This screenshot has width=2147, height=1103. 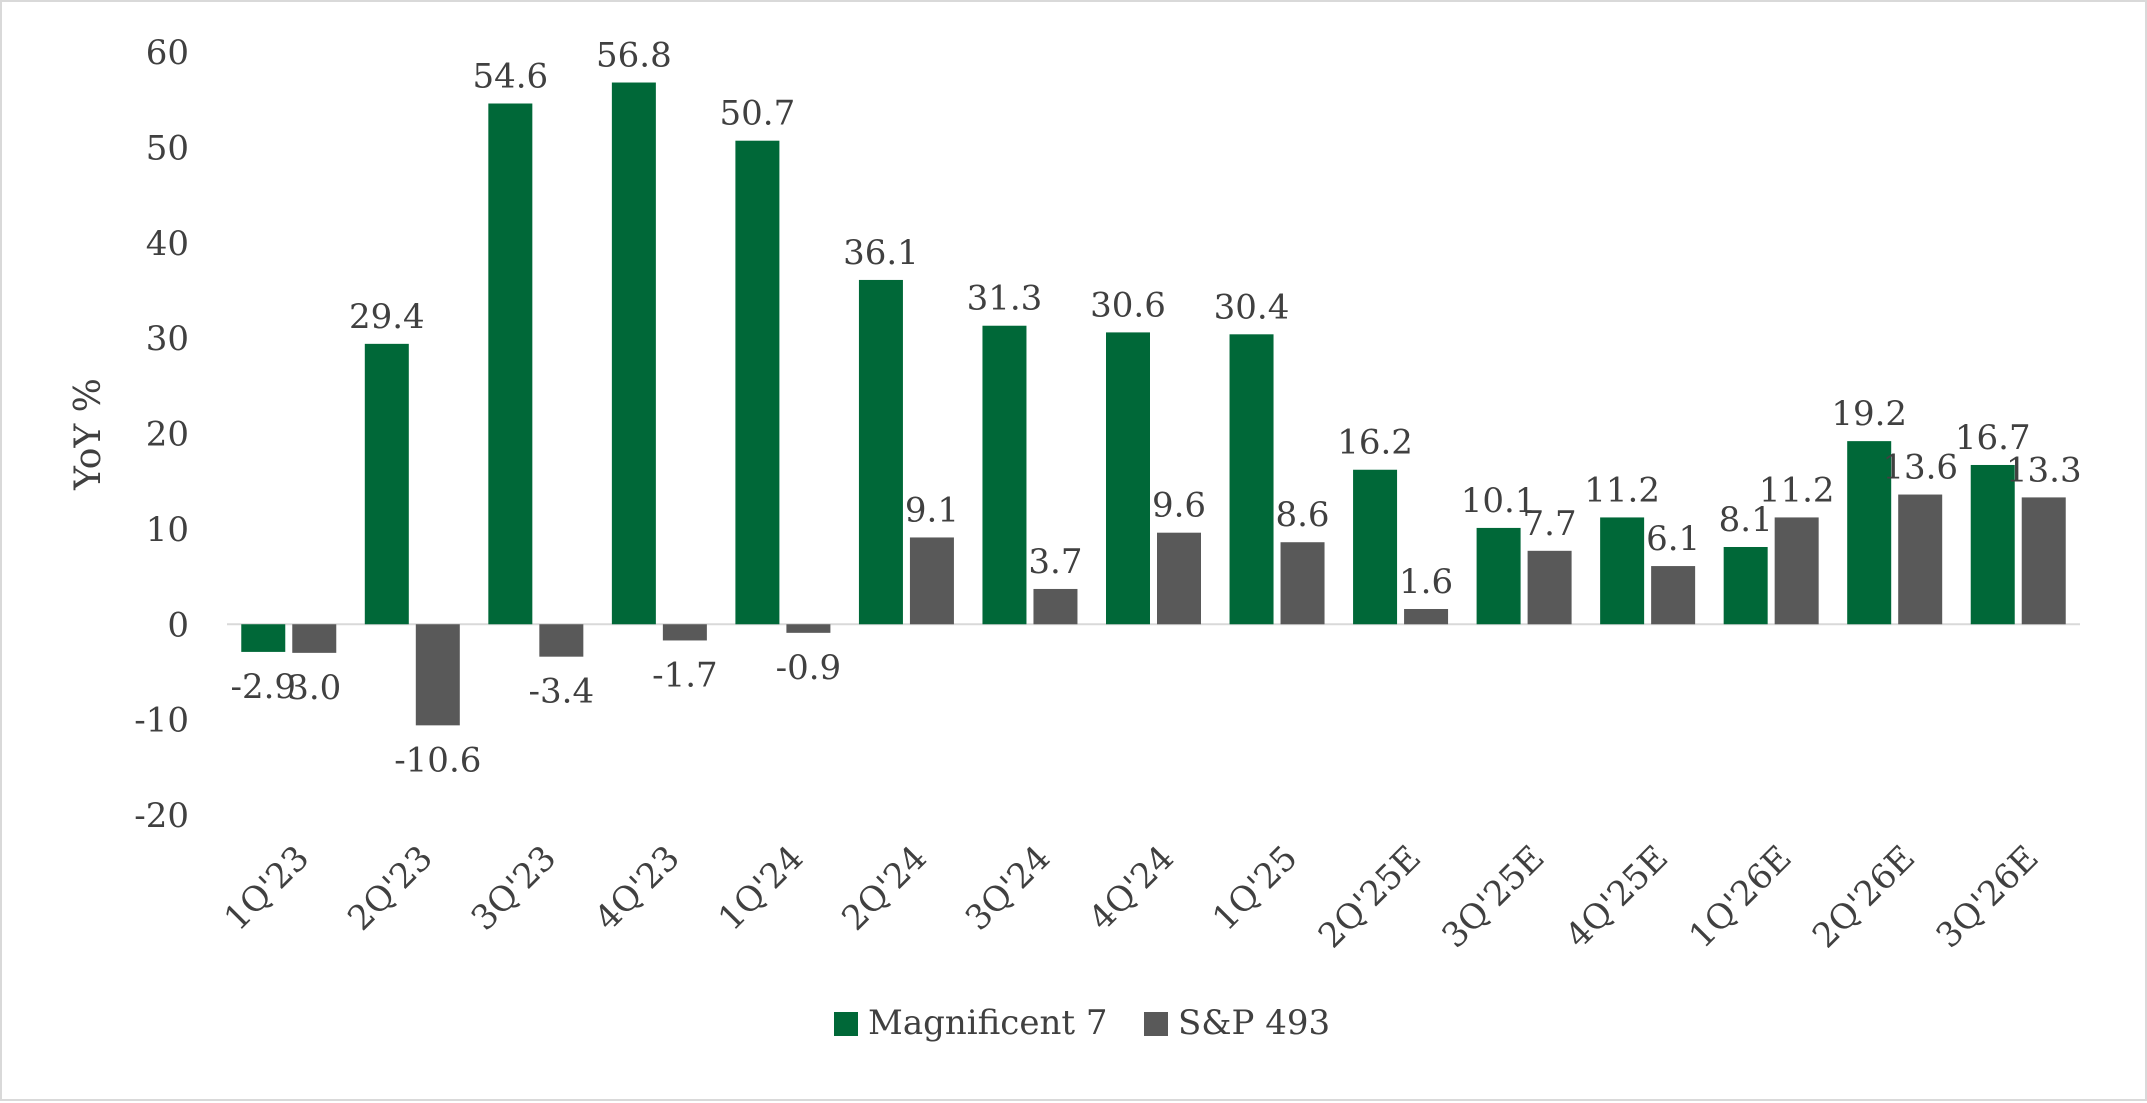 What do you see at coordinates (1426, 582) in the screenshot?
I see `data-label: 1.6` at bounding box center [1426, 582].